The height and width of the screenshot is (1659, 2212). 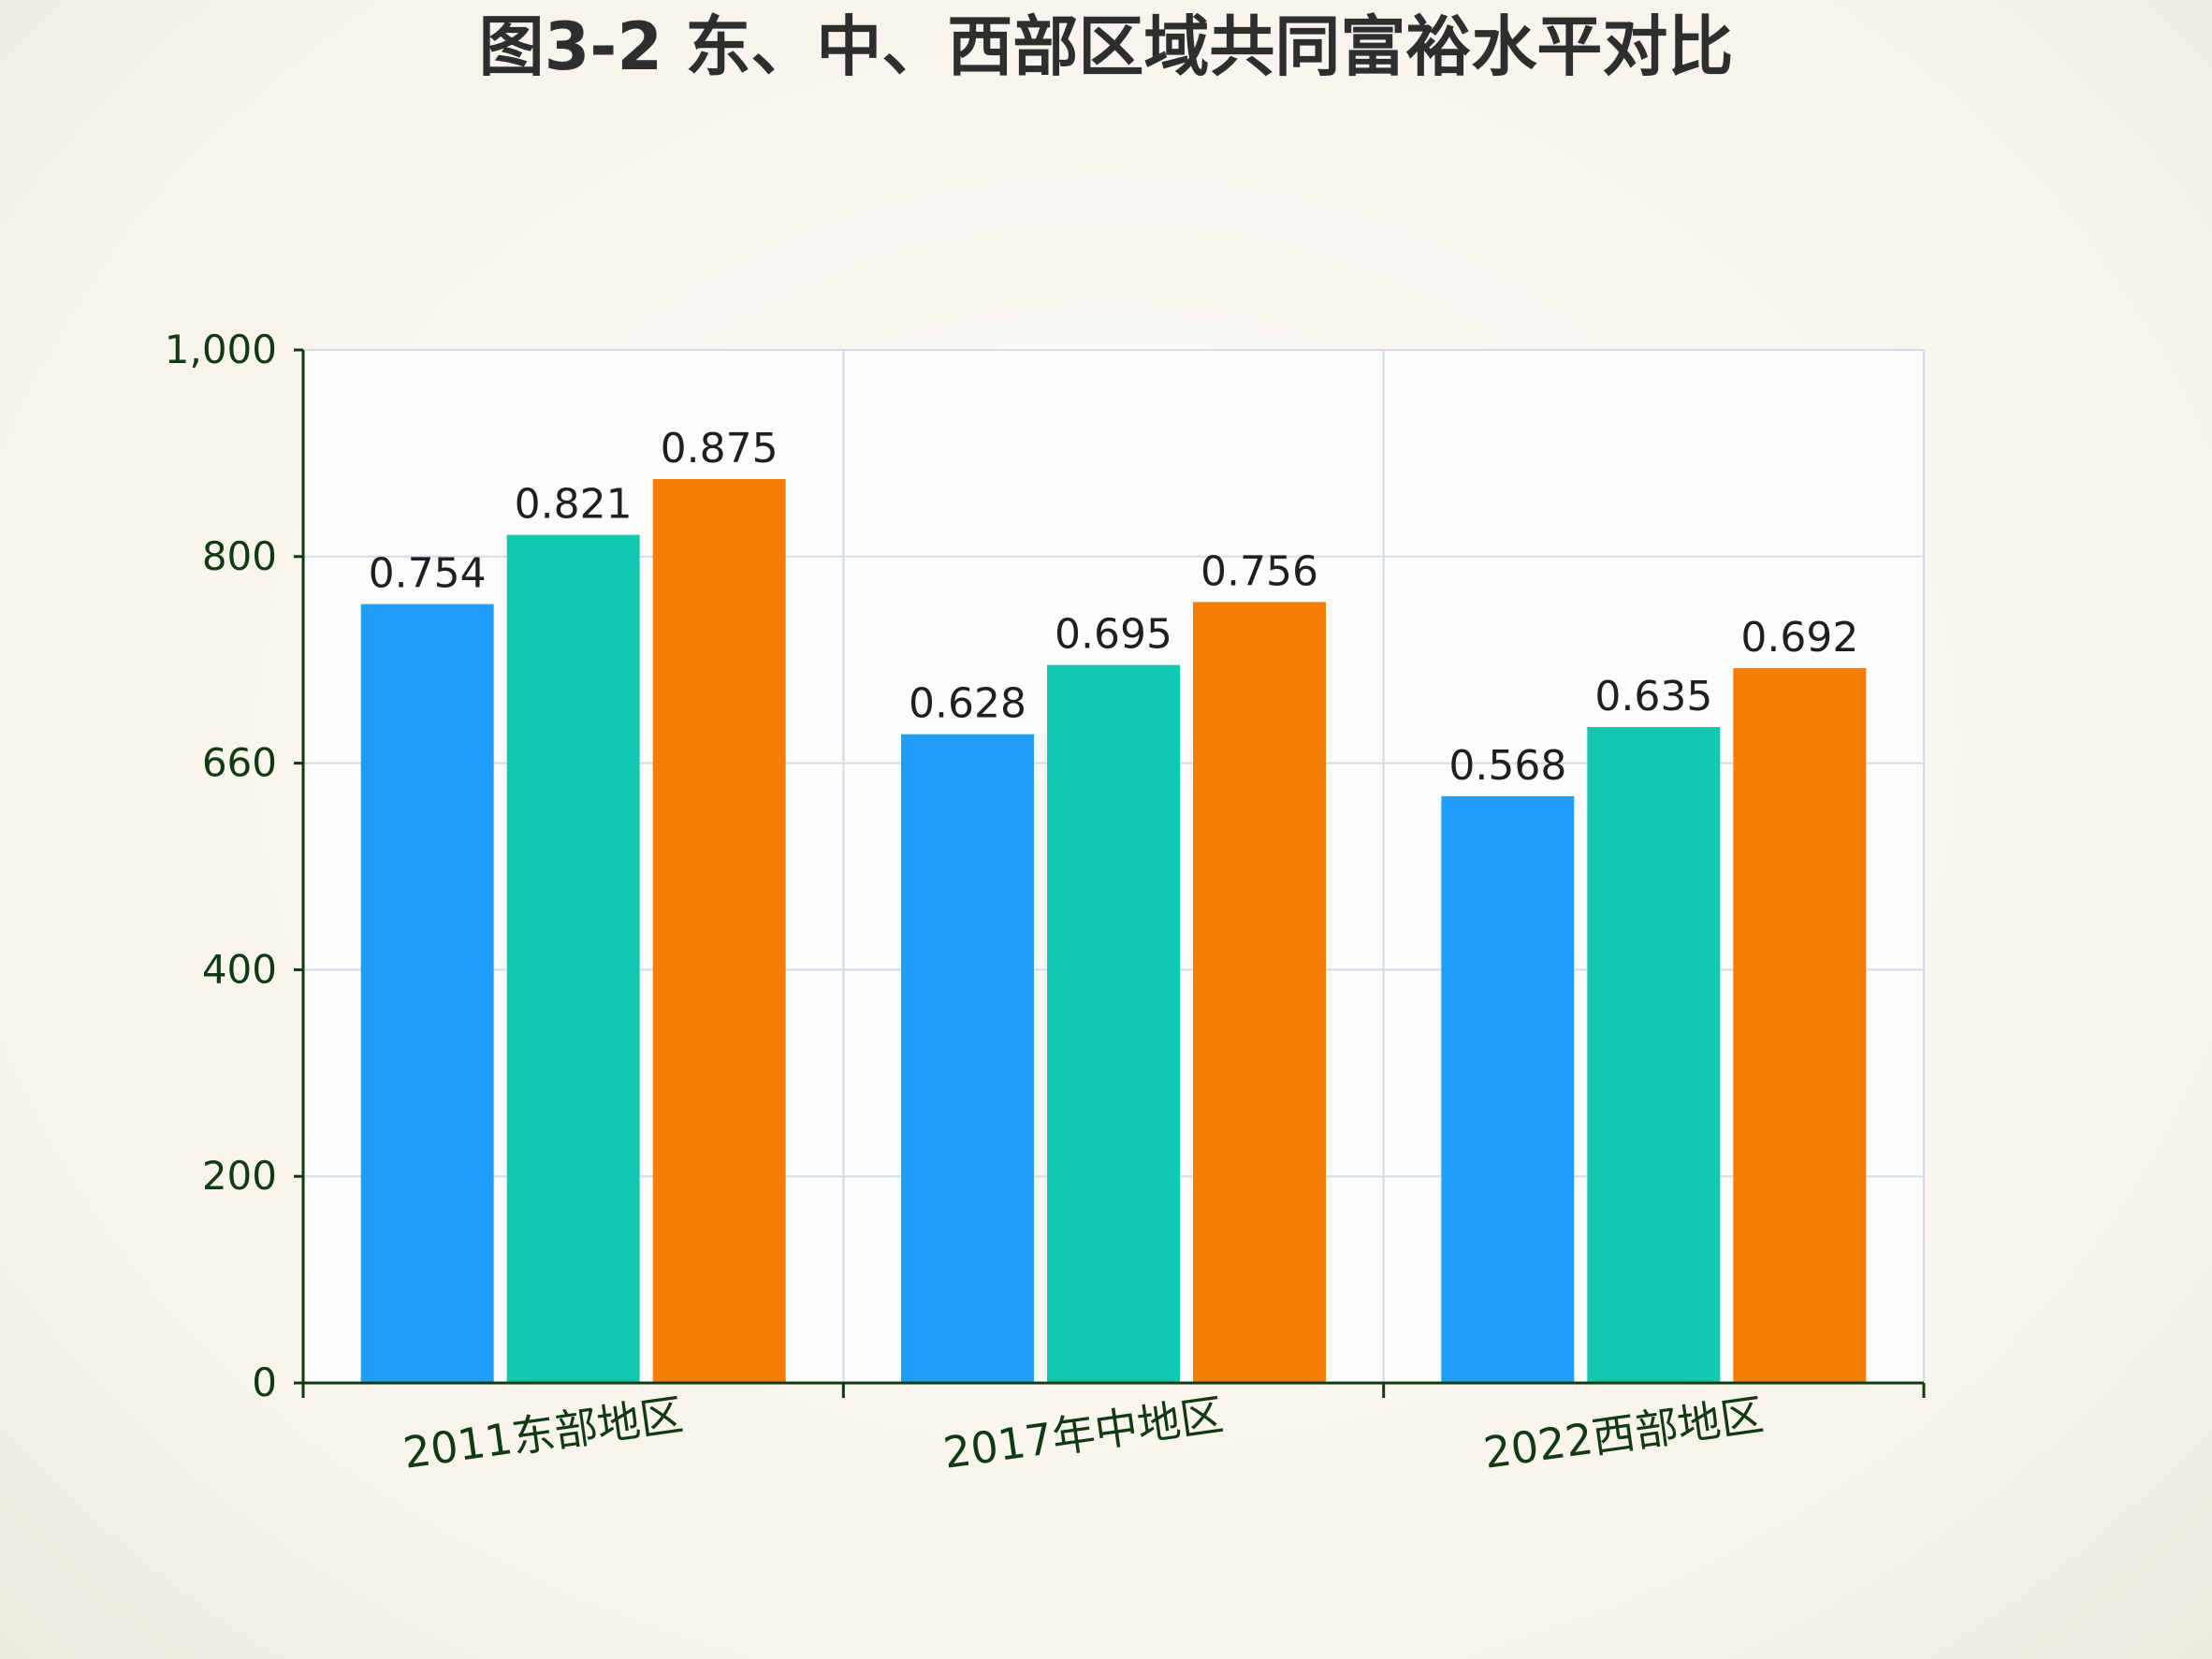 What do you see at coordinates (1653, 696) in the screenshot?
I see `data-label: 0.635` at bounding box center [1653, 696].